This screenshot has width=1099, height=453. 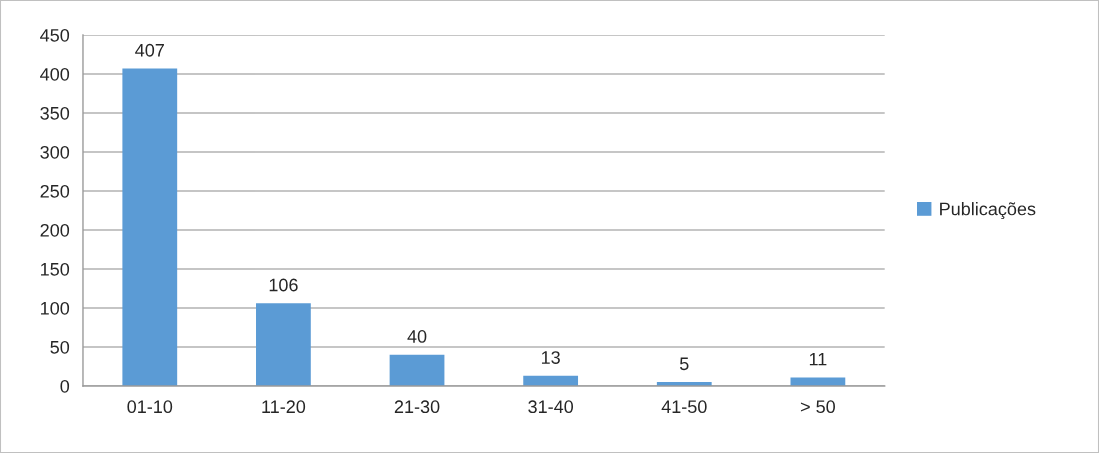 What do you see at coordinates (55, 269) in the screenshot?
I see `y-tick-label: 150` at bounding box center [55, 269].